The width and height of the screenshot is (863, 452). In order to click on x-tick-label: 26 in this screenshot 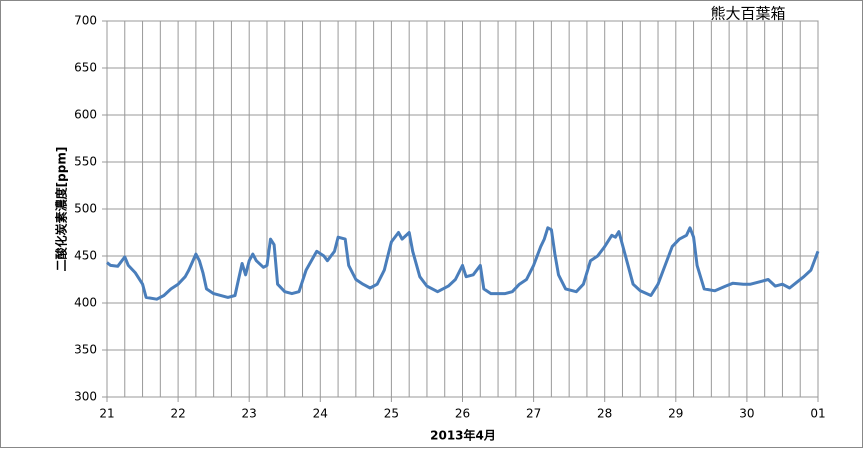, I will do `click(462, 414)`.